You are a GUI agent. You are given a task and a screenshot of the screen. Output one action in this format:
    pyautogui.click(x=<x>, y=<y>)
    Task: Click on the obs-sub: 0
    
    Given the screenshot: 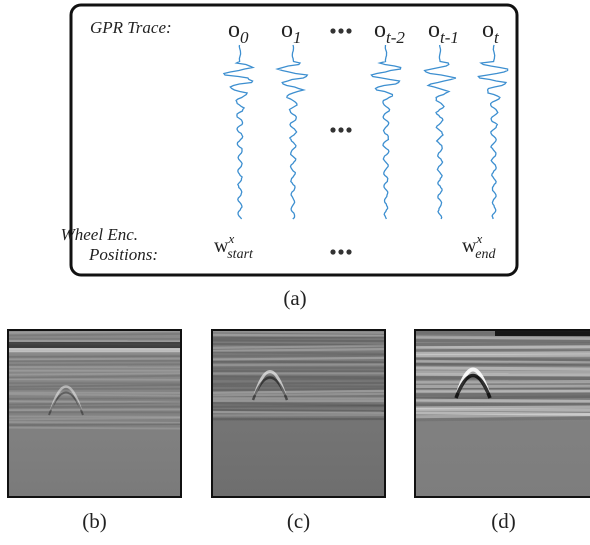 What is the action you would take?
    pyautogui.click(x=244, y=37)
    